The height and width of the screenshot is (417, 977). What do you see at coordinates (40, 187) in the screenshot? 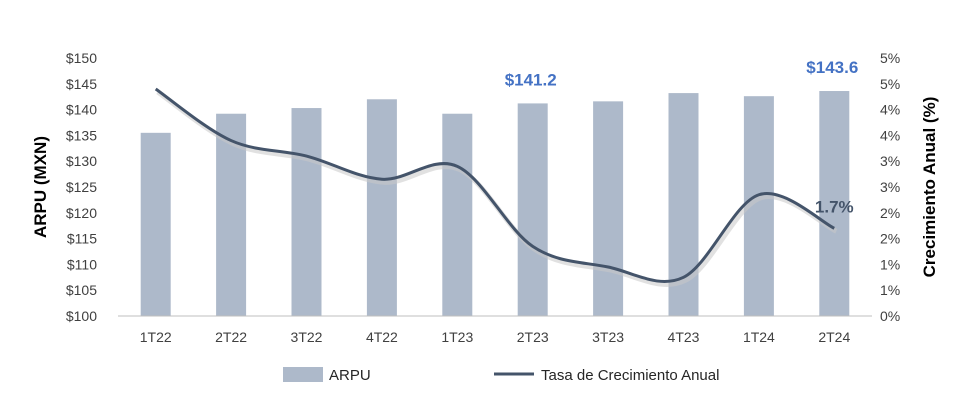
I see `y-axis-title: ARPU (MXN)` at bounding box center [40, 187].